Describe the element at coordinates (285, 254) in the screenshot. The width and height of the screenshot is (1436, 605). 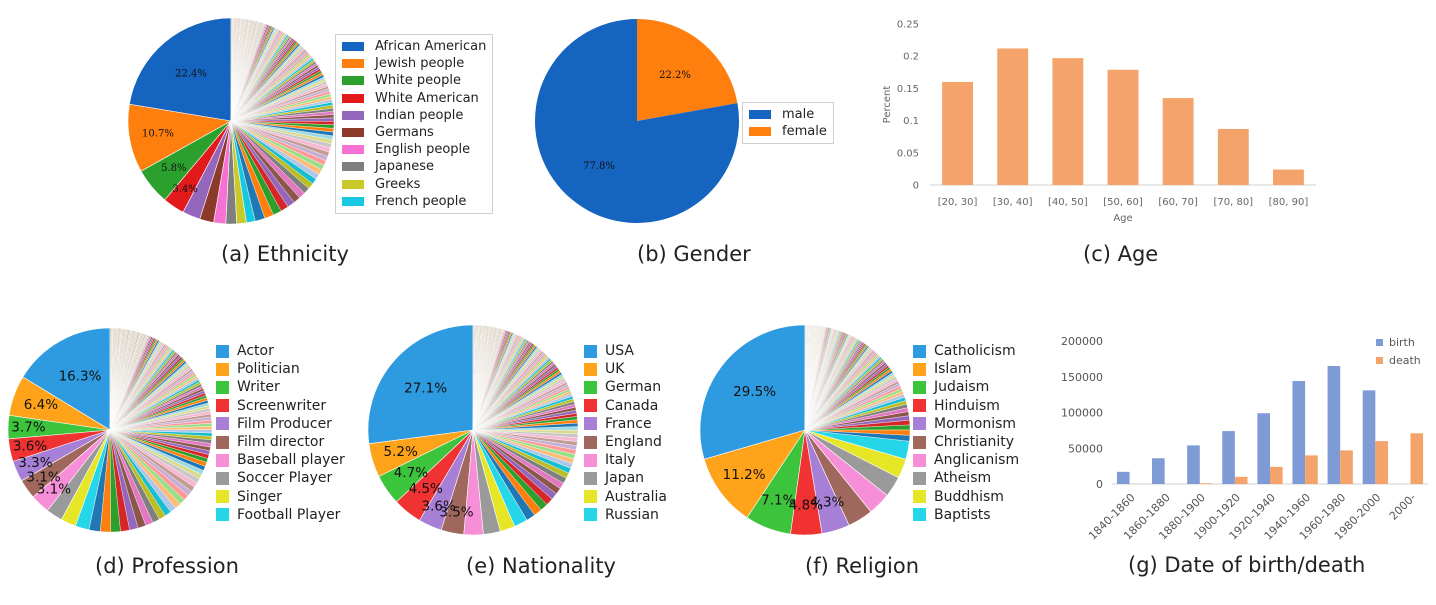
I see `caption-ethnicity: (a) Ethnicity` at that location.